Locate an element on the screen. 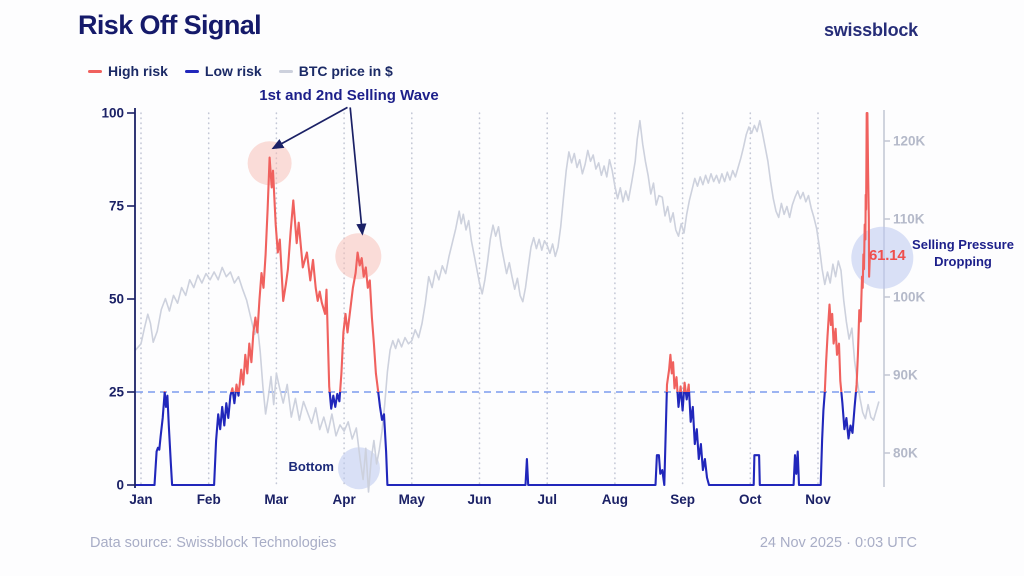 This screenshot has width=1024, height=576. annotation-selling-pressure-line1: Selling Pressure is located at coordinates (963, 244).